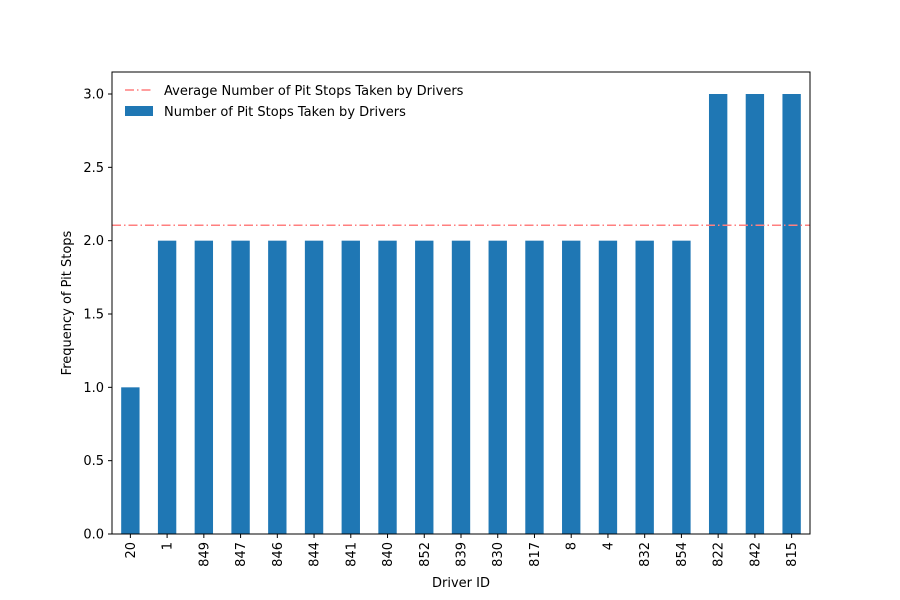 The image size is (900, 600). What do you see at coordinates (645, 554) in the screenshot?
I see `x-tick-label: 832` at bounding box center [645, 554].